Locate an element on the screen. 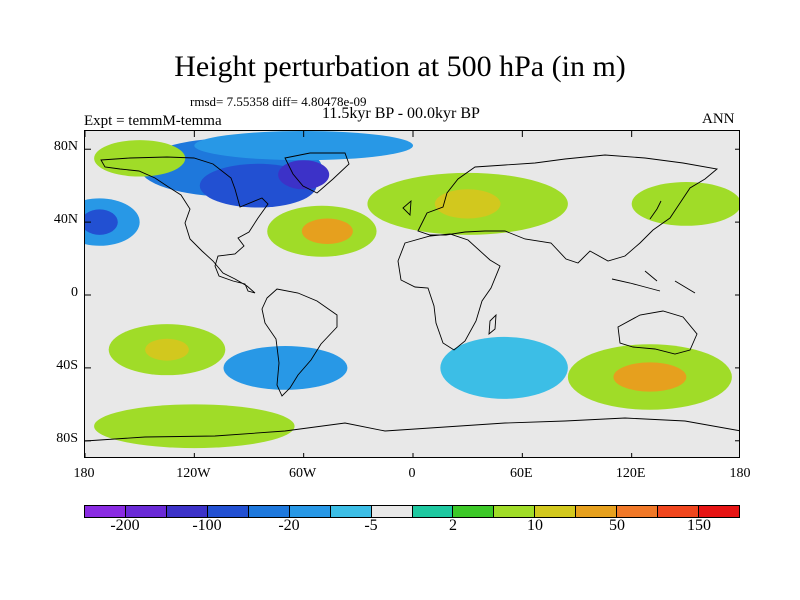 Image resolution: width=800 pixels, height=600 pixels. lon-label: 60W is located at coordinates (303, 473).